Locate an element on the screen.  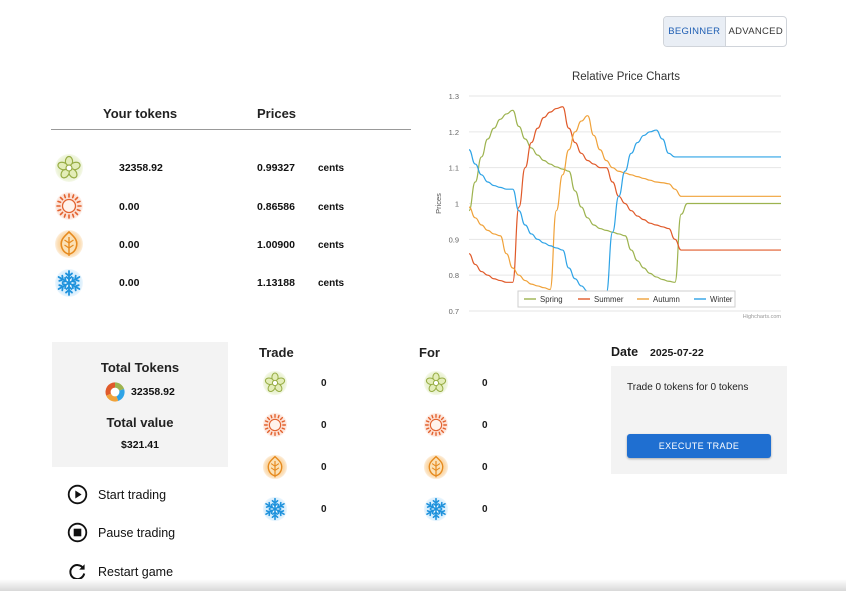
start-trading-label: Start trading is located at coordinates (132, 494).